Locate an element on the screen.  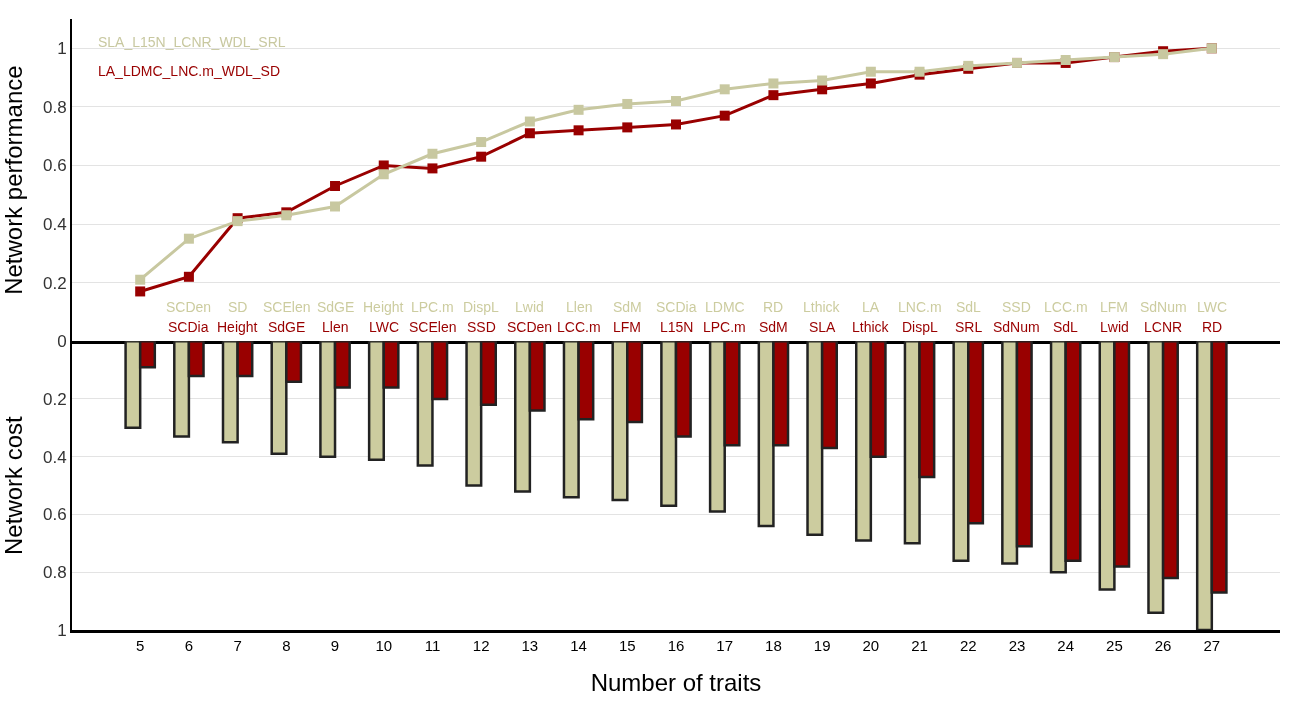
x-tick-label: 15 is located at coordinates (627, 645).